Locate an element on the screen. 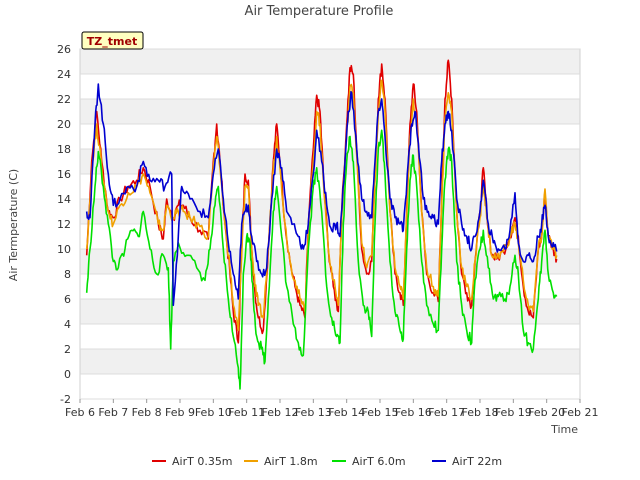  station-tag-text: TZ_tmet is located at coordinates (112, 41).